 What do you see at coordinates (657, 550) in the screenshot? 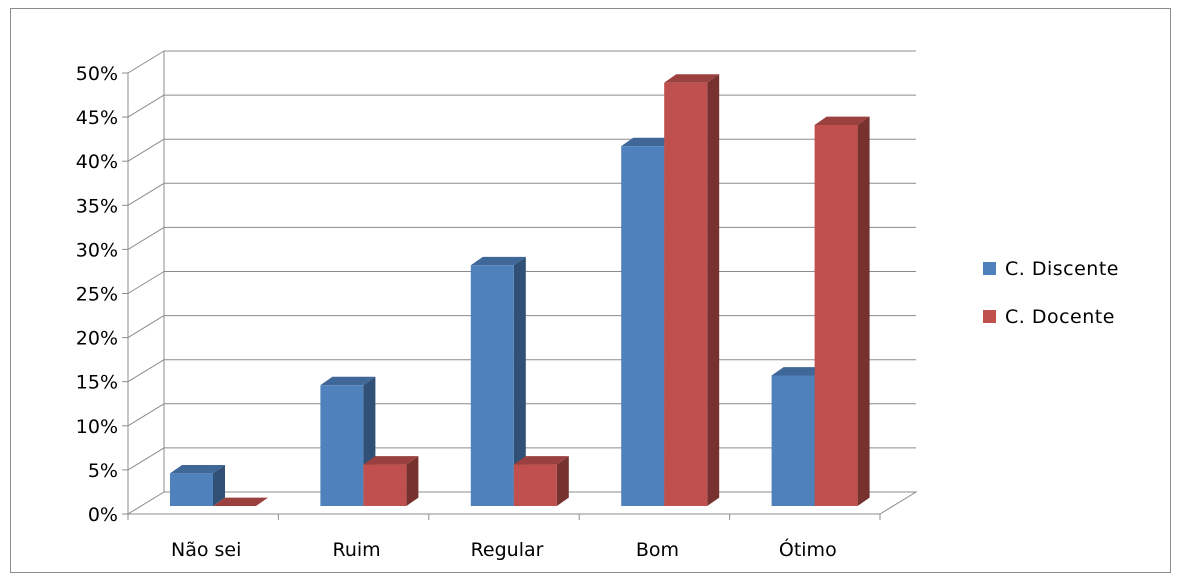
I see `x-category-label: Bom` at bounding box center [657, 550].